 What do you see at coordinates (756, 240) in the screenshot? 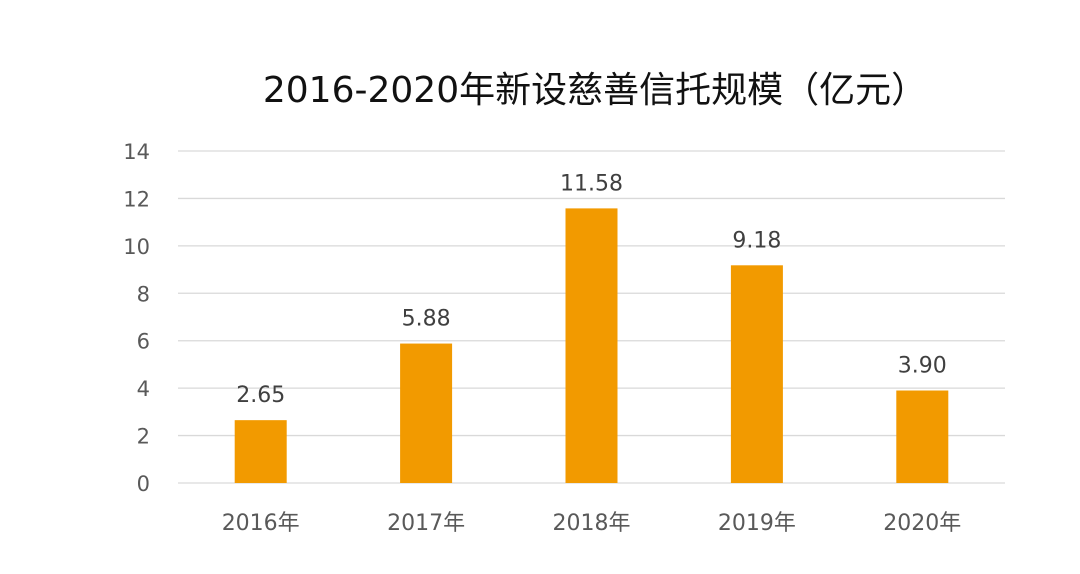
I see `data-label: 9.18` at bounding box center [756, 240].